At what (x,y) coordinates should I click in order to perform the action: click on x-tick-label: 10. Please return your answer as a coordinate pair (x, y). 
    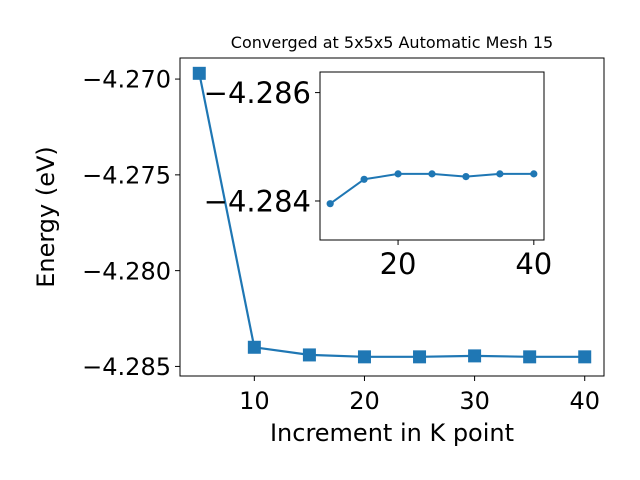
    Looking at the image, I should click on (254, 401).